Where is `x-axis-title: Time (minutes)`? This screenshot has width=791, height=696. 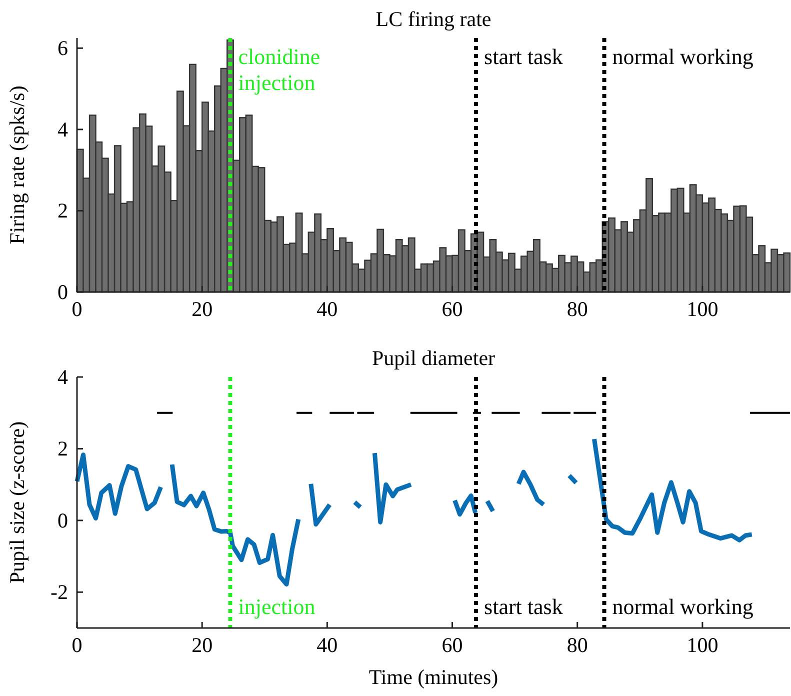 x-axis-title: Time (minutes) is located at coordinates (433, 677).